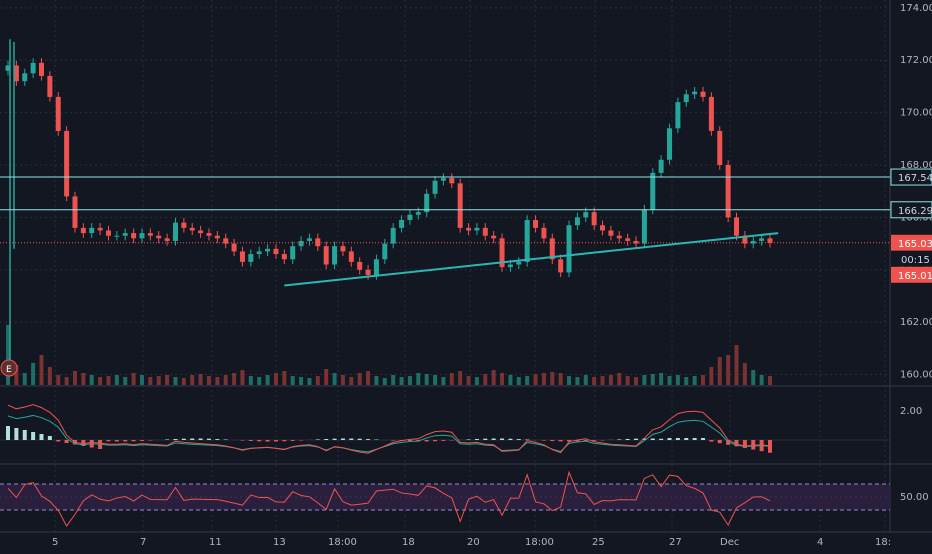 Image resolution: width=932 pixels, height=554 pixels. What do you see at coordinates (389, 429) in the screenshot?
I see `macd-line` at bounding box center [389, 429].